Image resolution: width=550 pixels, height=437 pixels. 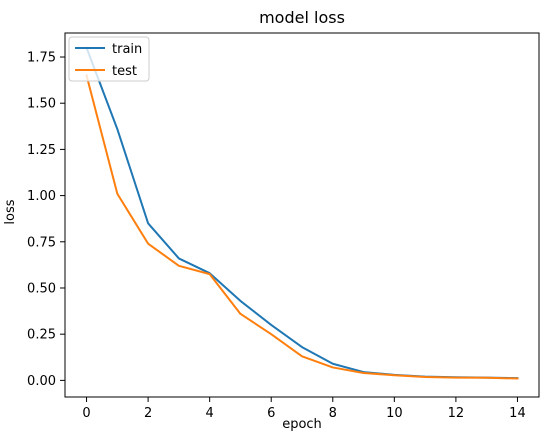 What do you see at coordinates (517, 413) in the screenshot?
I see `x-tick-label: 14` at bounding box center [517, 413].